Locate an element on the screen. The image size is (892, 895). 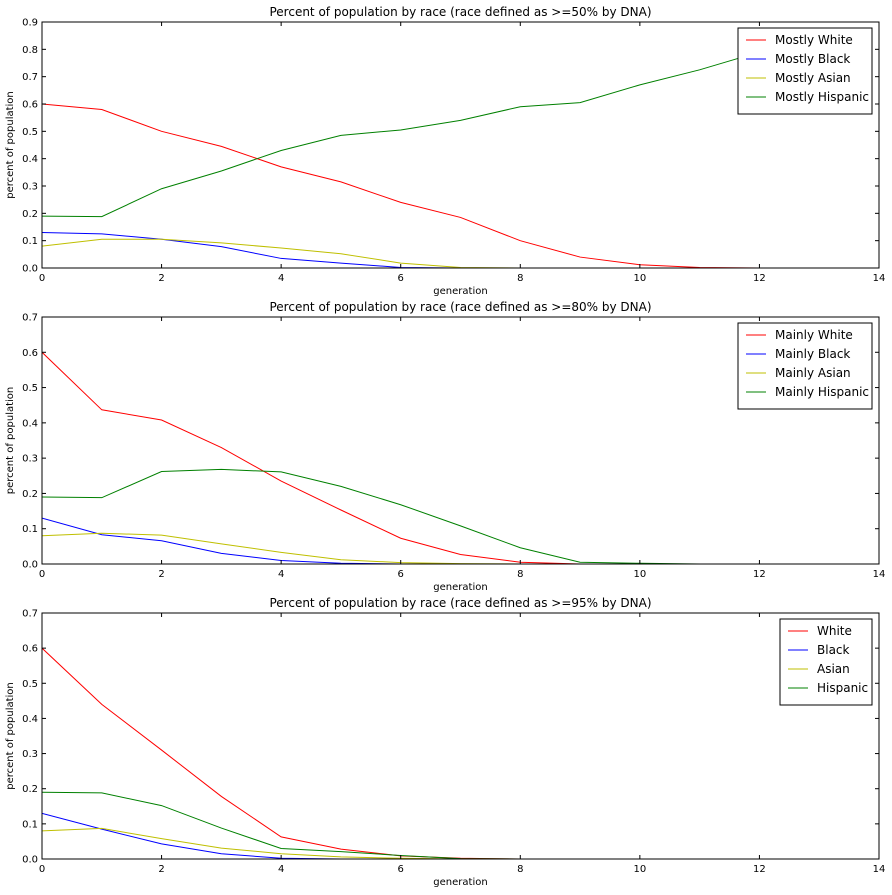
legend-label: Hispanic is located at coordinates (842, 688).